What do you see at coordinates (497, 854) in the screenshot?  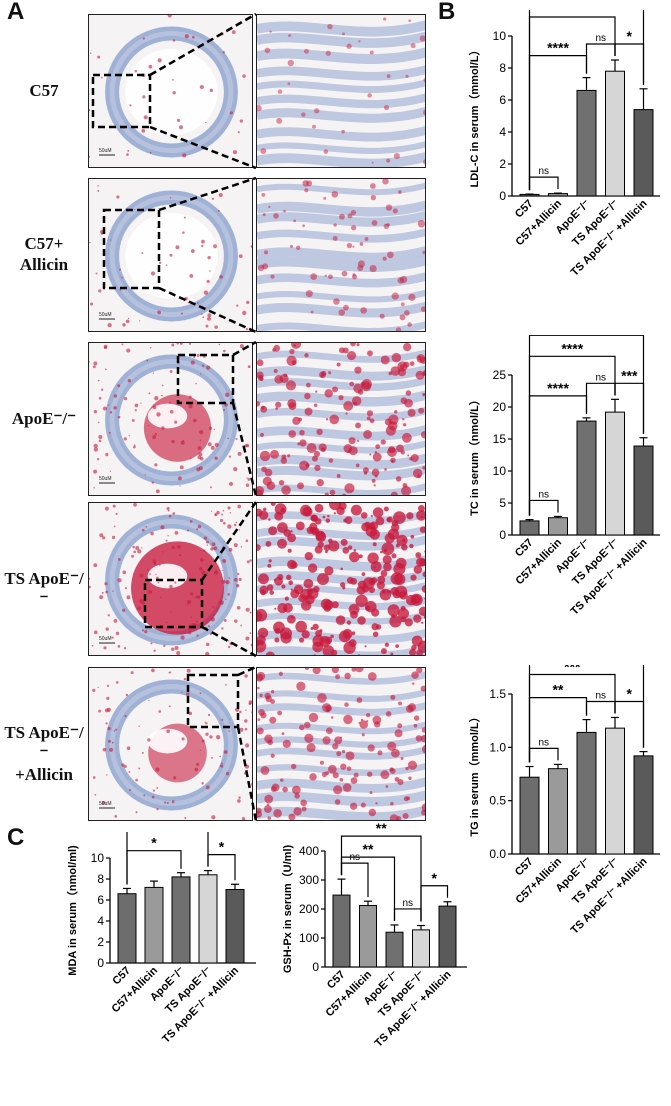 I see `y-tick-label: 0.0` at bounding box center [497, 854].